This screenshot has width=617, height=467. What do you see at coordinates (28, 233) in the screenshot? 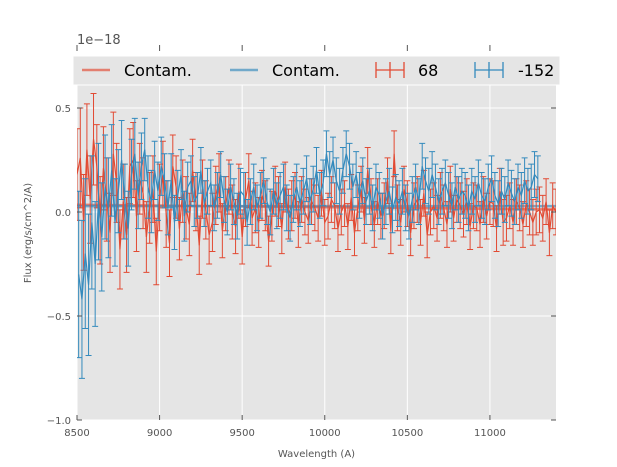
I see `y-axis-label: Flux (erg/s/cm^2/A)` at bounding box center [28, 233].